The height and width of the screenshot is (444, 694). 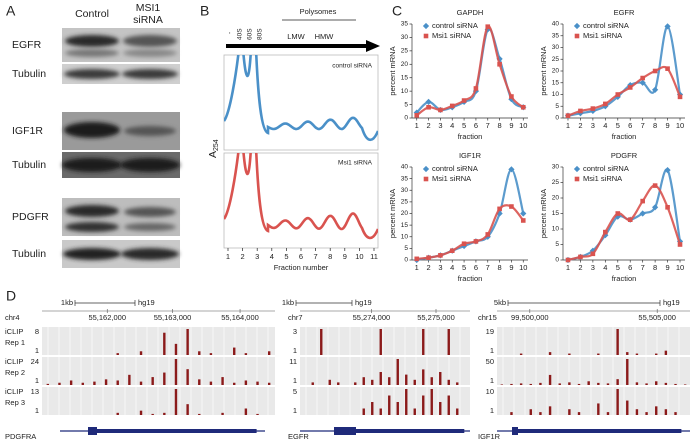 I want to click on blot-label: EGFR, so click(x=27, y=45).